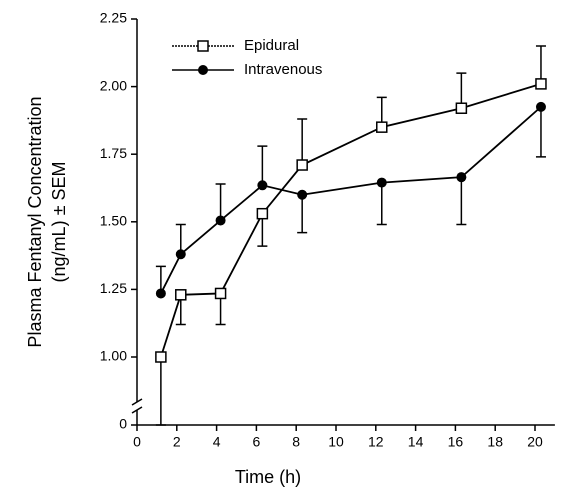  What do you see at coordinates (217, 442) in the screenshot?
I see `x-tick-label: 4` at bounding box center [217, 442].